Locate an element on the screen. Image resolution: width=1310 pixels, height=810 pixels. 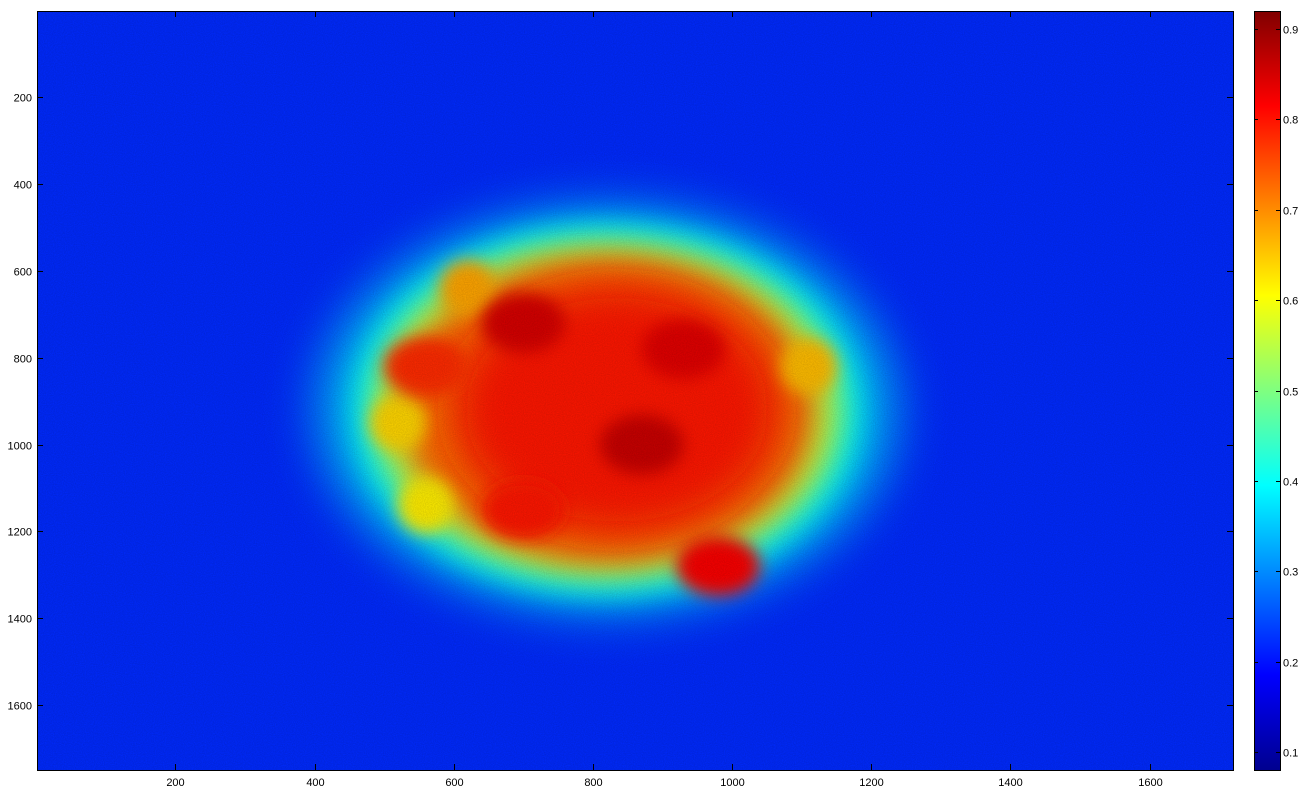
y-tick-label: 1200 is located at coordinates (20, 533).